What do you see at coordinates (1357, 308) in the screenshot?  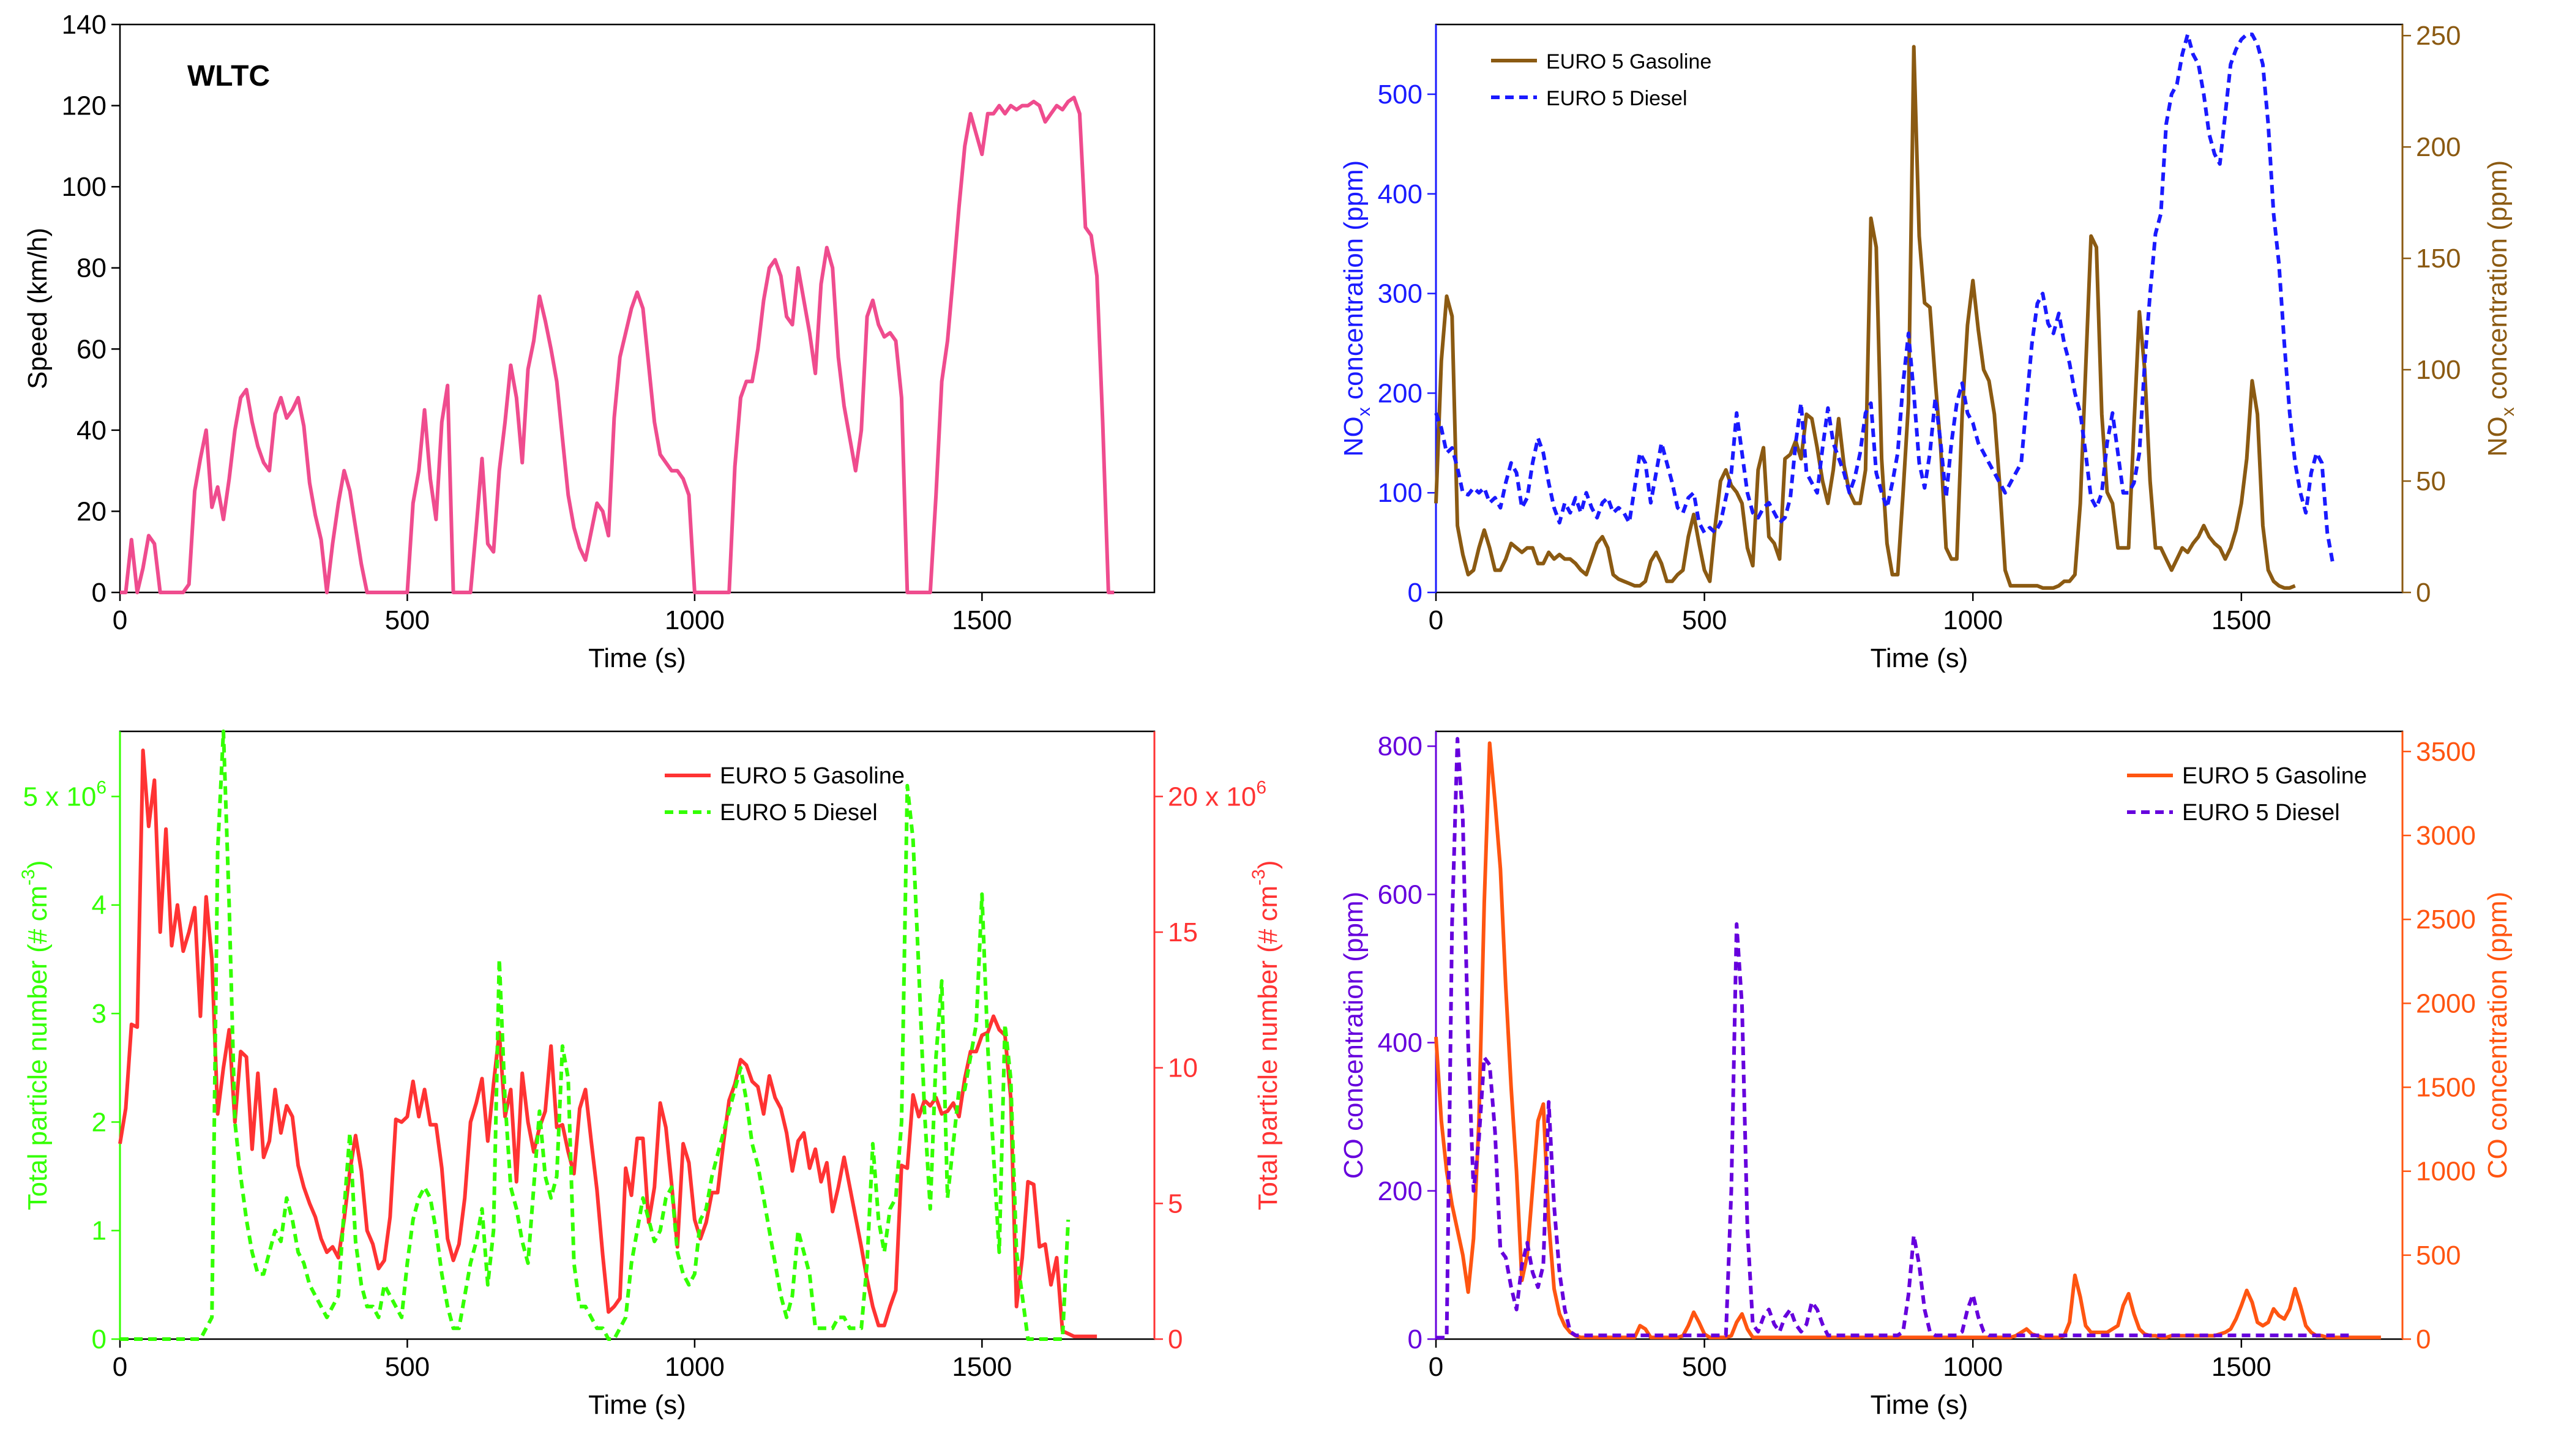 I see `y-left-axis-label: NOx concentration (ppm)` at bounding box center [1357, 308].